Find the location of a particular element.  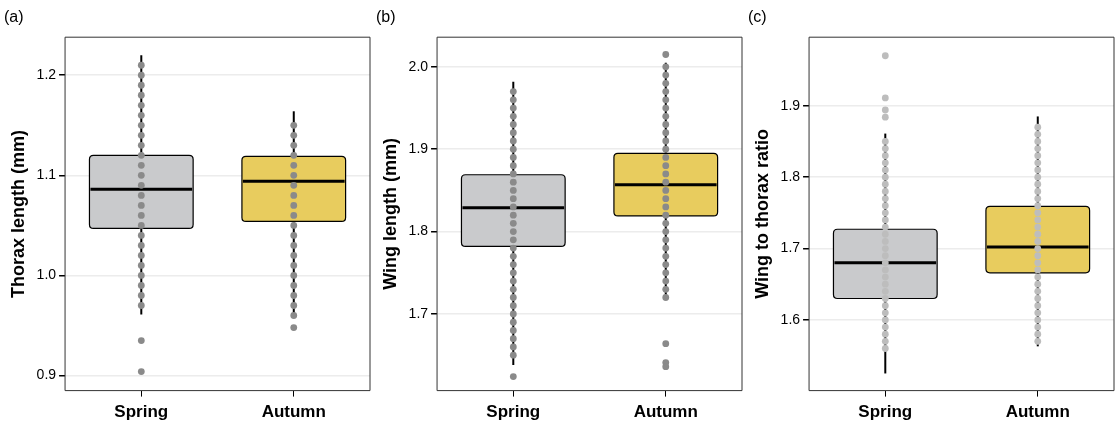

y-tick-label: 0.9 is located at coordinates (46, 374).